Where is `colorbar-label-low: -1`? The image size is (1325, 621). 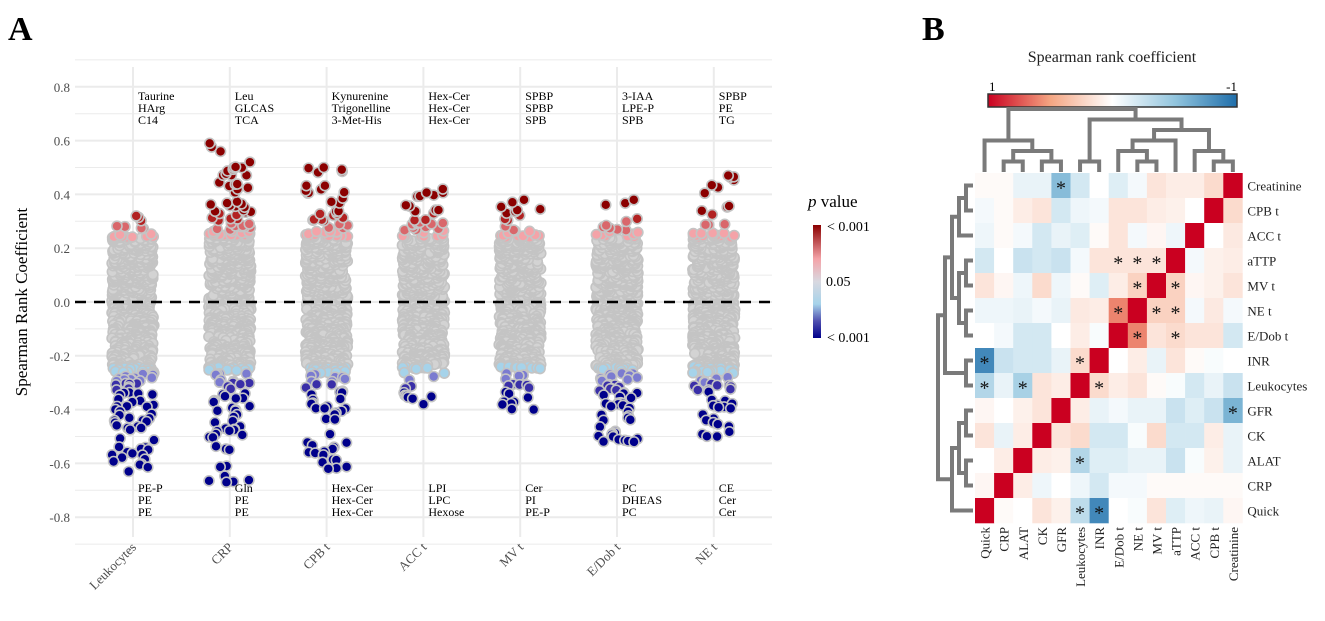
colorbar-label-low: -1 is located at coordinates (1231, 86).